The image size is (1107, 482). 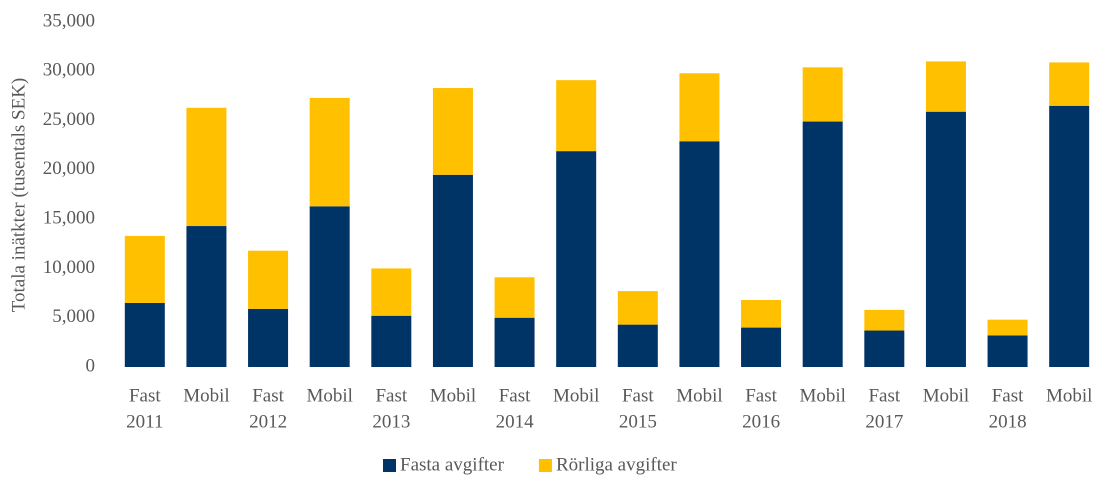 What do you see at coordinates (268, 421) in the screenshot?
I see `x-tick-label: 2012` at bounding box center [268, 421].